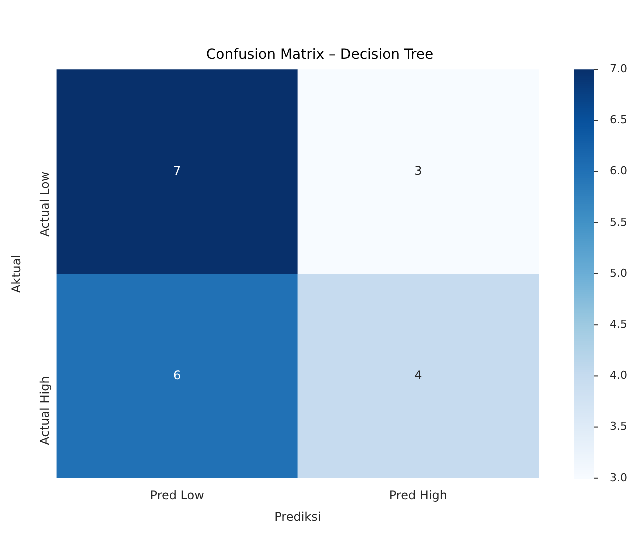 Image resolution: width=634 pixels, height=548 pixels. I want to click on data-label: 3, so click(418, 171).